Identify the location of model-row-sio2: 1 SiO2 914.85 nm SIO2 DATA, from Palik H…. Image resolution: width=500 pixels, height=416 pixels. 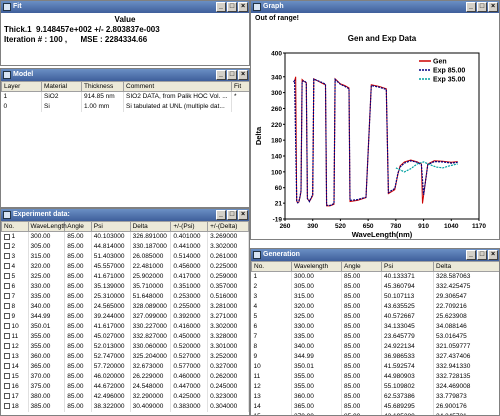
(125, 96).